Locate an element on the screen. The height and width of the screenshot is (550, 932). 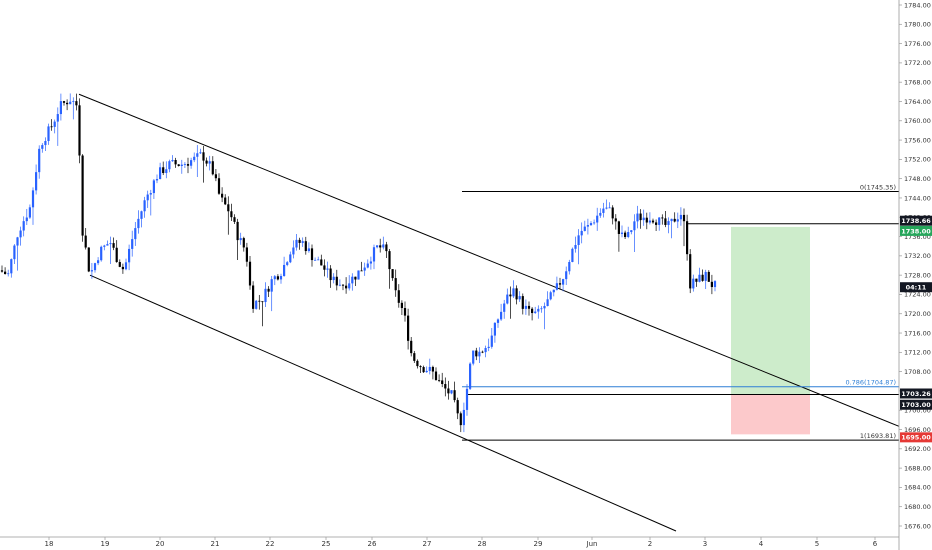
price-tag-1703-00-box is located at coordinates (916, 404).